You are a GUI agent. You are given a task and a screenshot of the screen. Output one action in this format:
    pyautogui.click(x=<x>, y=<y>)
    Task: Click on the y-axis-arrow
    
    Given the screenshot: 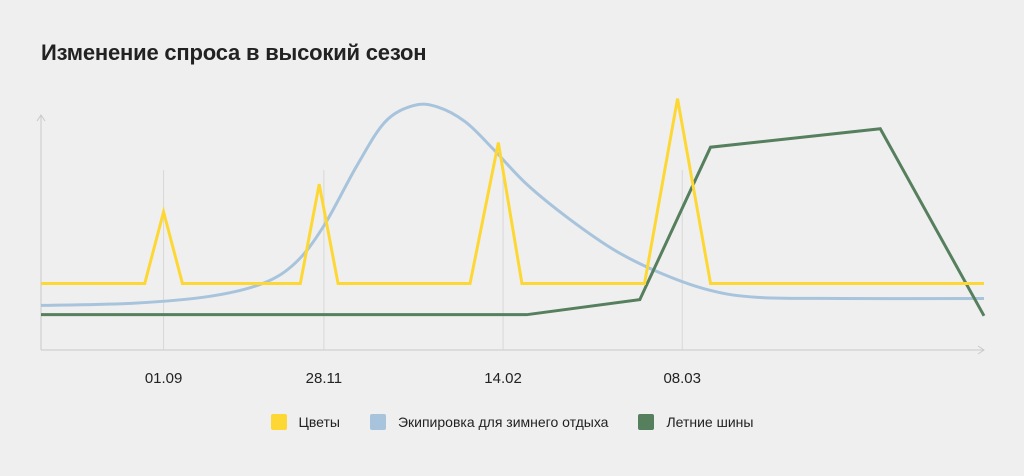 What is the action you would take?
    pyautogui.click(x=41, y=118)
    